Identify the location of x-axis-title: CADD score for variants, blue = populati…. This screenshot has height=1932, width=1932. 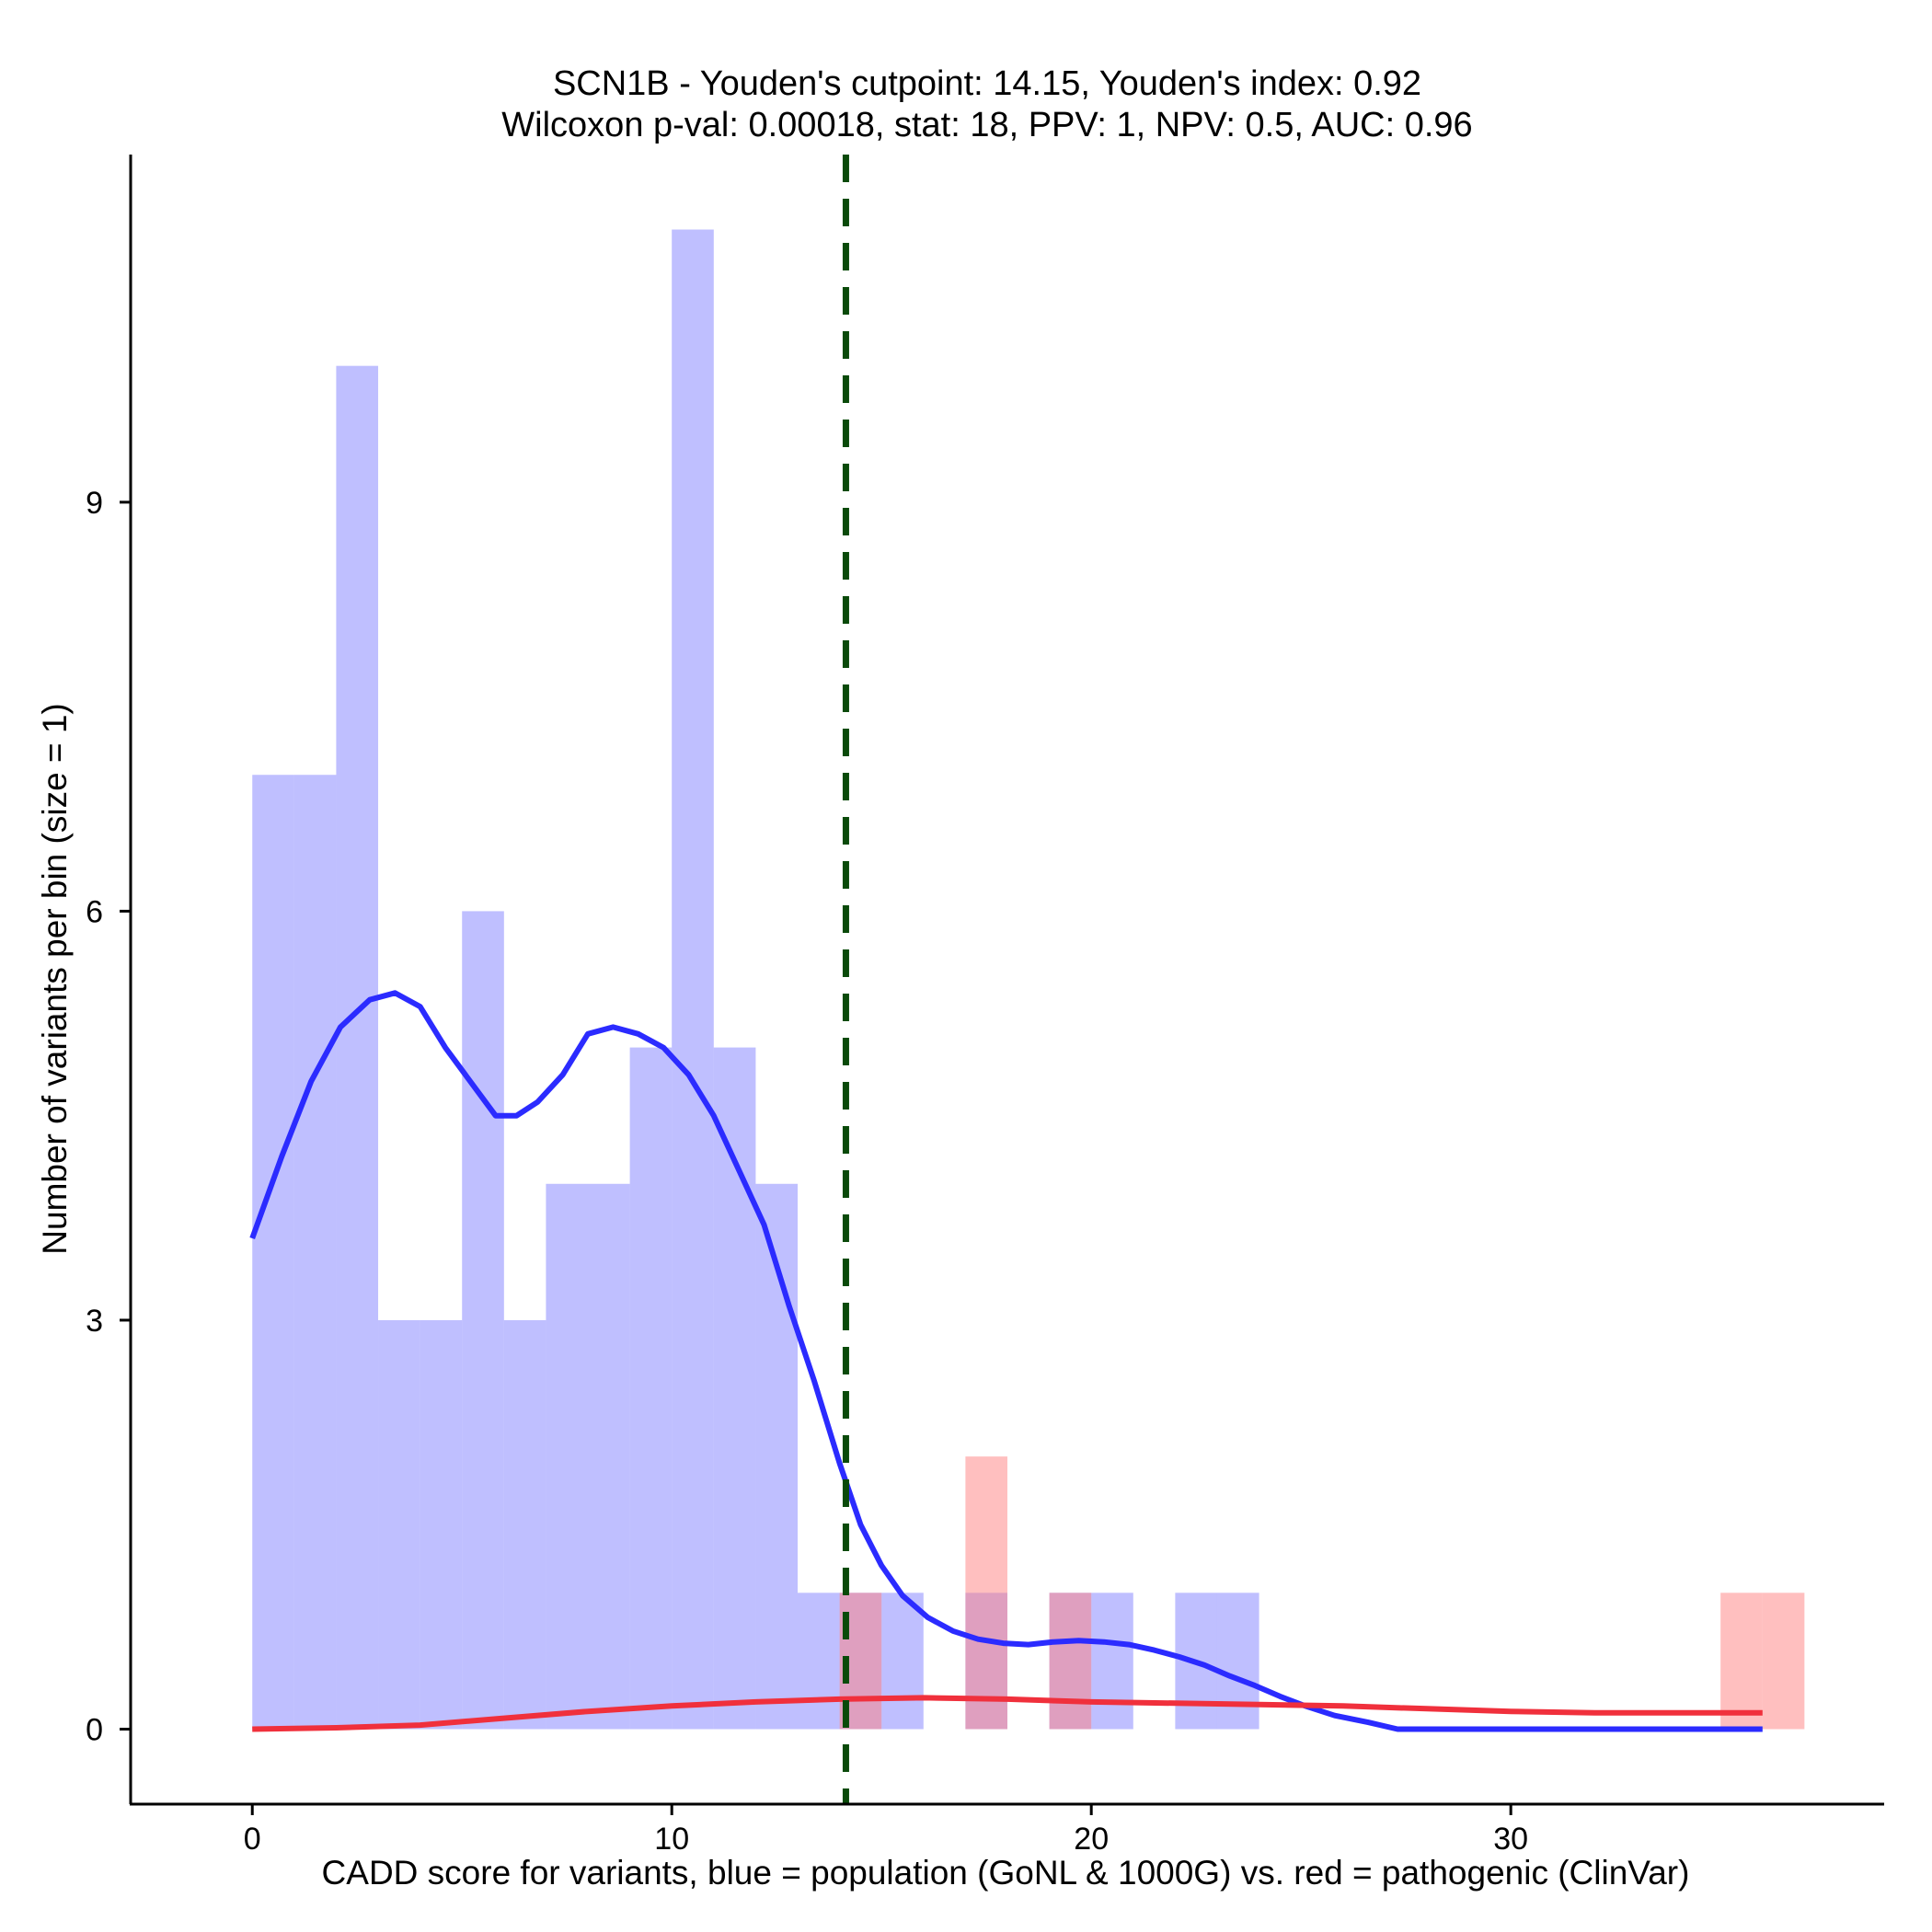
(1006, 1873).